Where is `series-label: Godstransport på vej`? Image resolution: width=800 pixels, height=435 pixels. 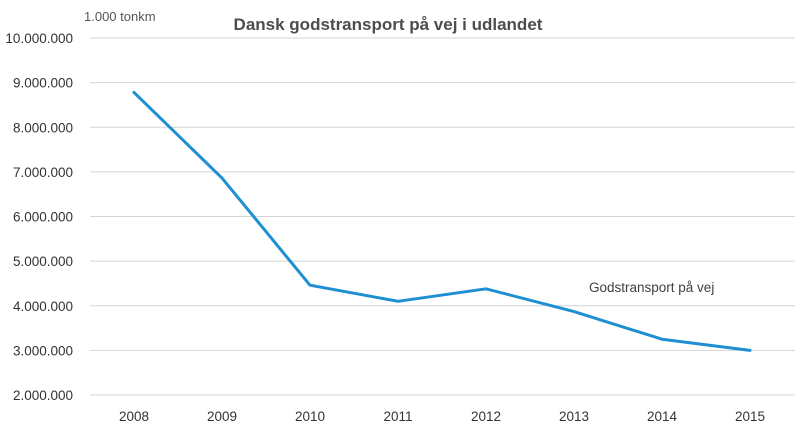
series-label: Godstransport på vej is located at coordinates (651, 287).